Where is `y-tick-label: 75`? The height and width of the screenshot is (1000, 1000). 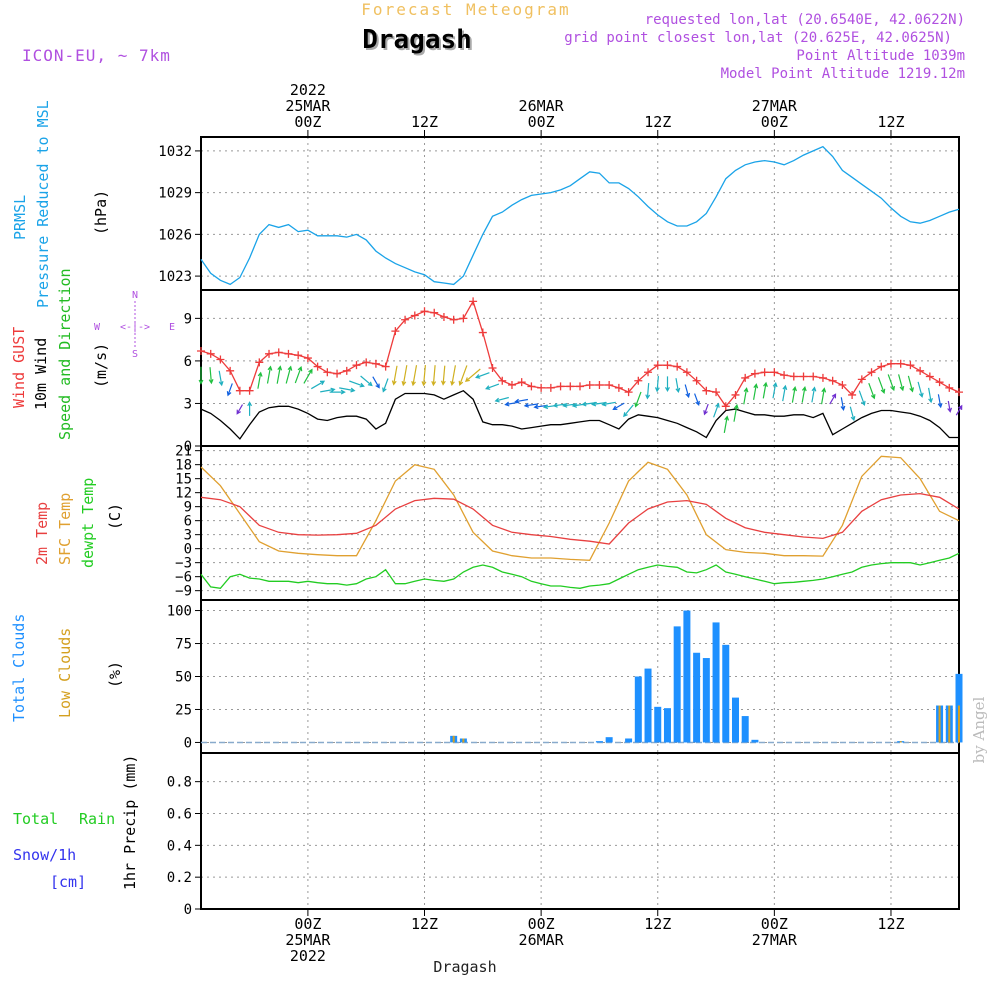
y-tick-label: 75 is located at coordinates (183, 645).